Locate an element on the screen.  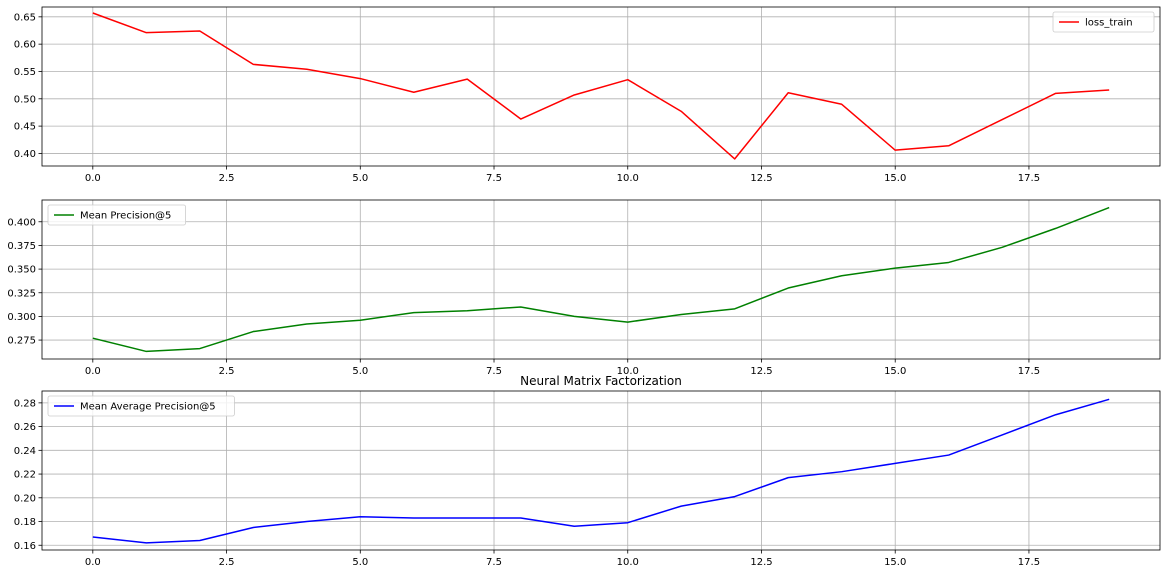
figure-title: Neural Matrix Factorization is located at coordinates (601, 381).